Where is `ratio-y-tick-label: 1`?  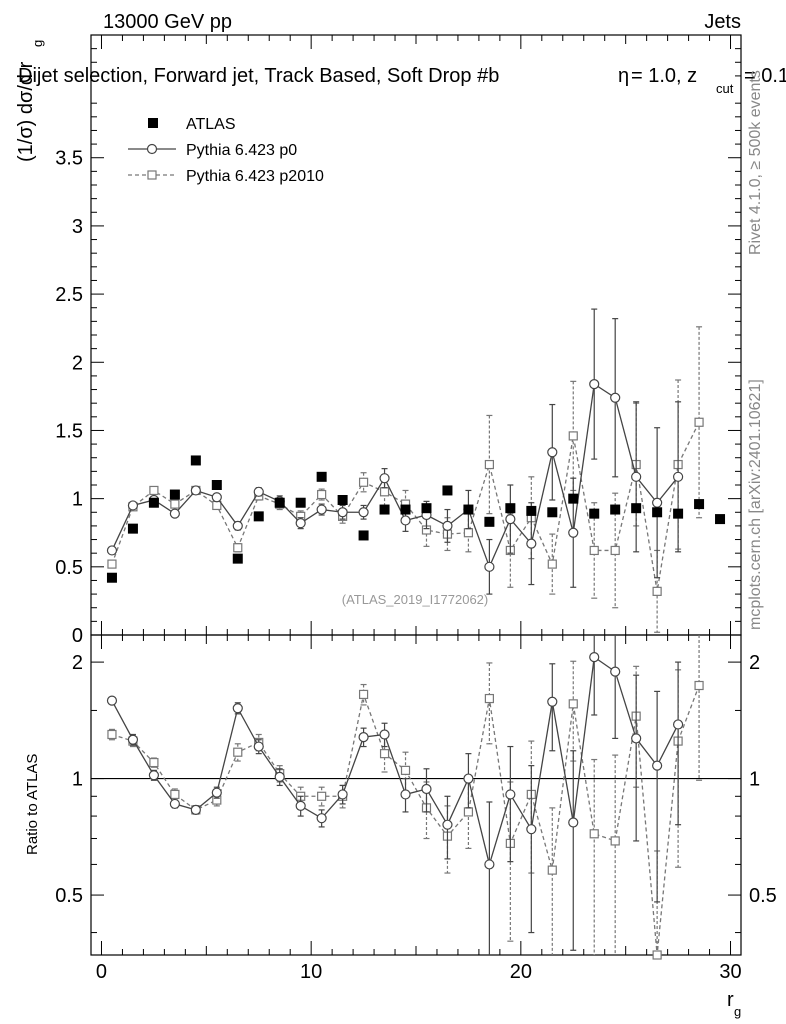
ratio-y-tick-label: 1 is located at coordinates (77, 780).